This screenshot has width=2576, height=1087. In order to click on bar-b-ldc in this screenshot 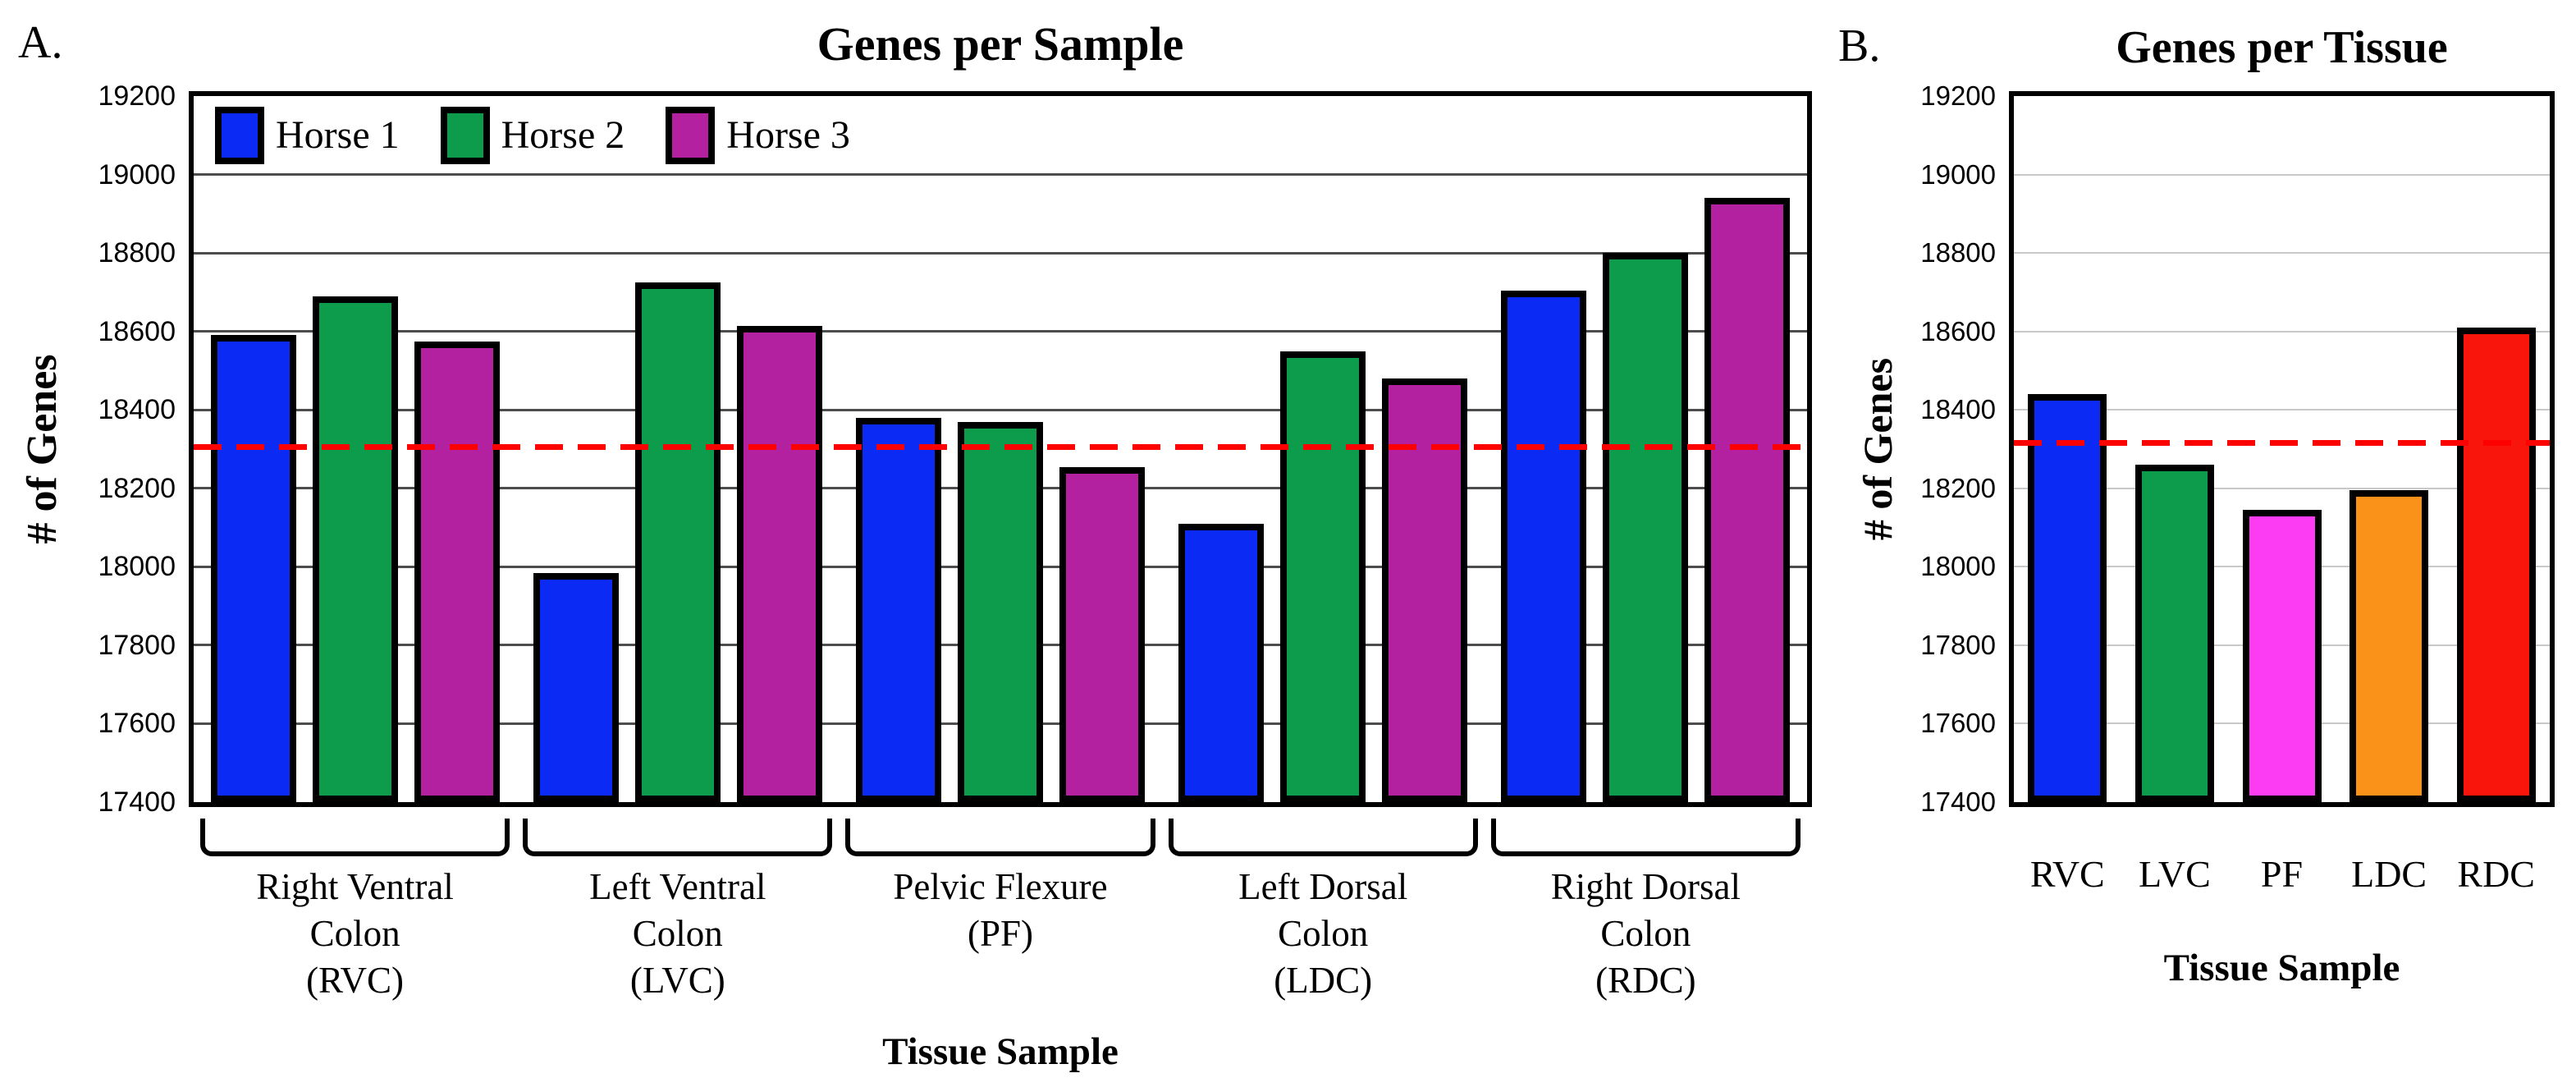, I will do `click(2389, 646)`.